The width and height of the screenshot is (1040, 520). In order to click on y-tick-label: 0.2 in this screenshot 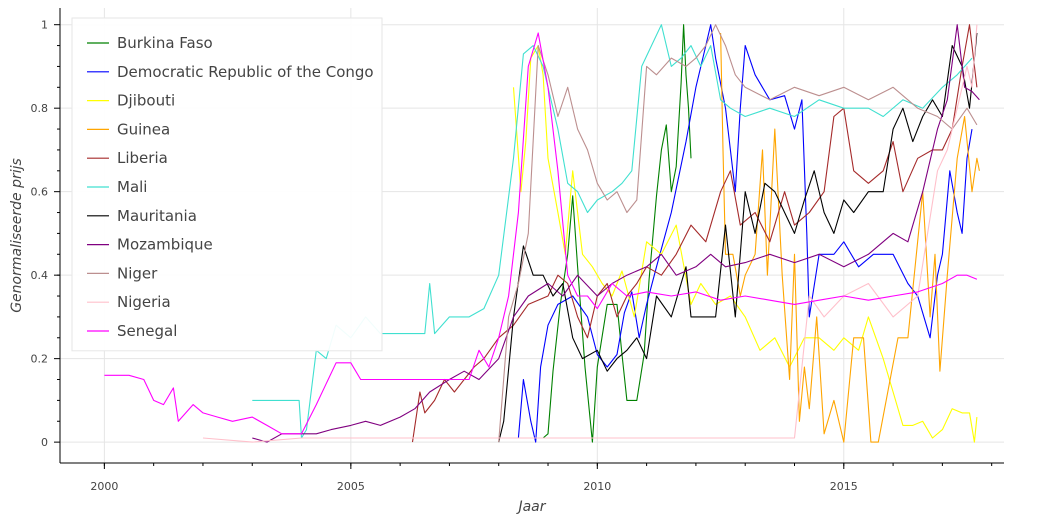, I will do `click(40, 359)`.